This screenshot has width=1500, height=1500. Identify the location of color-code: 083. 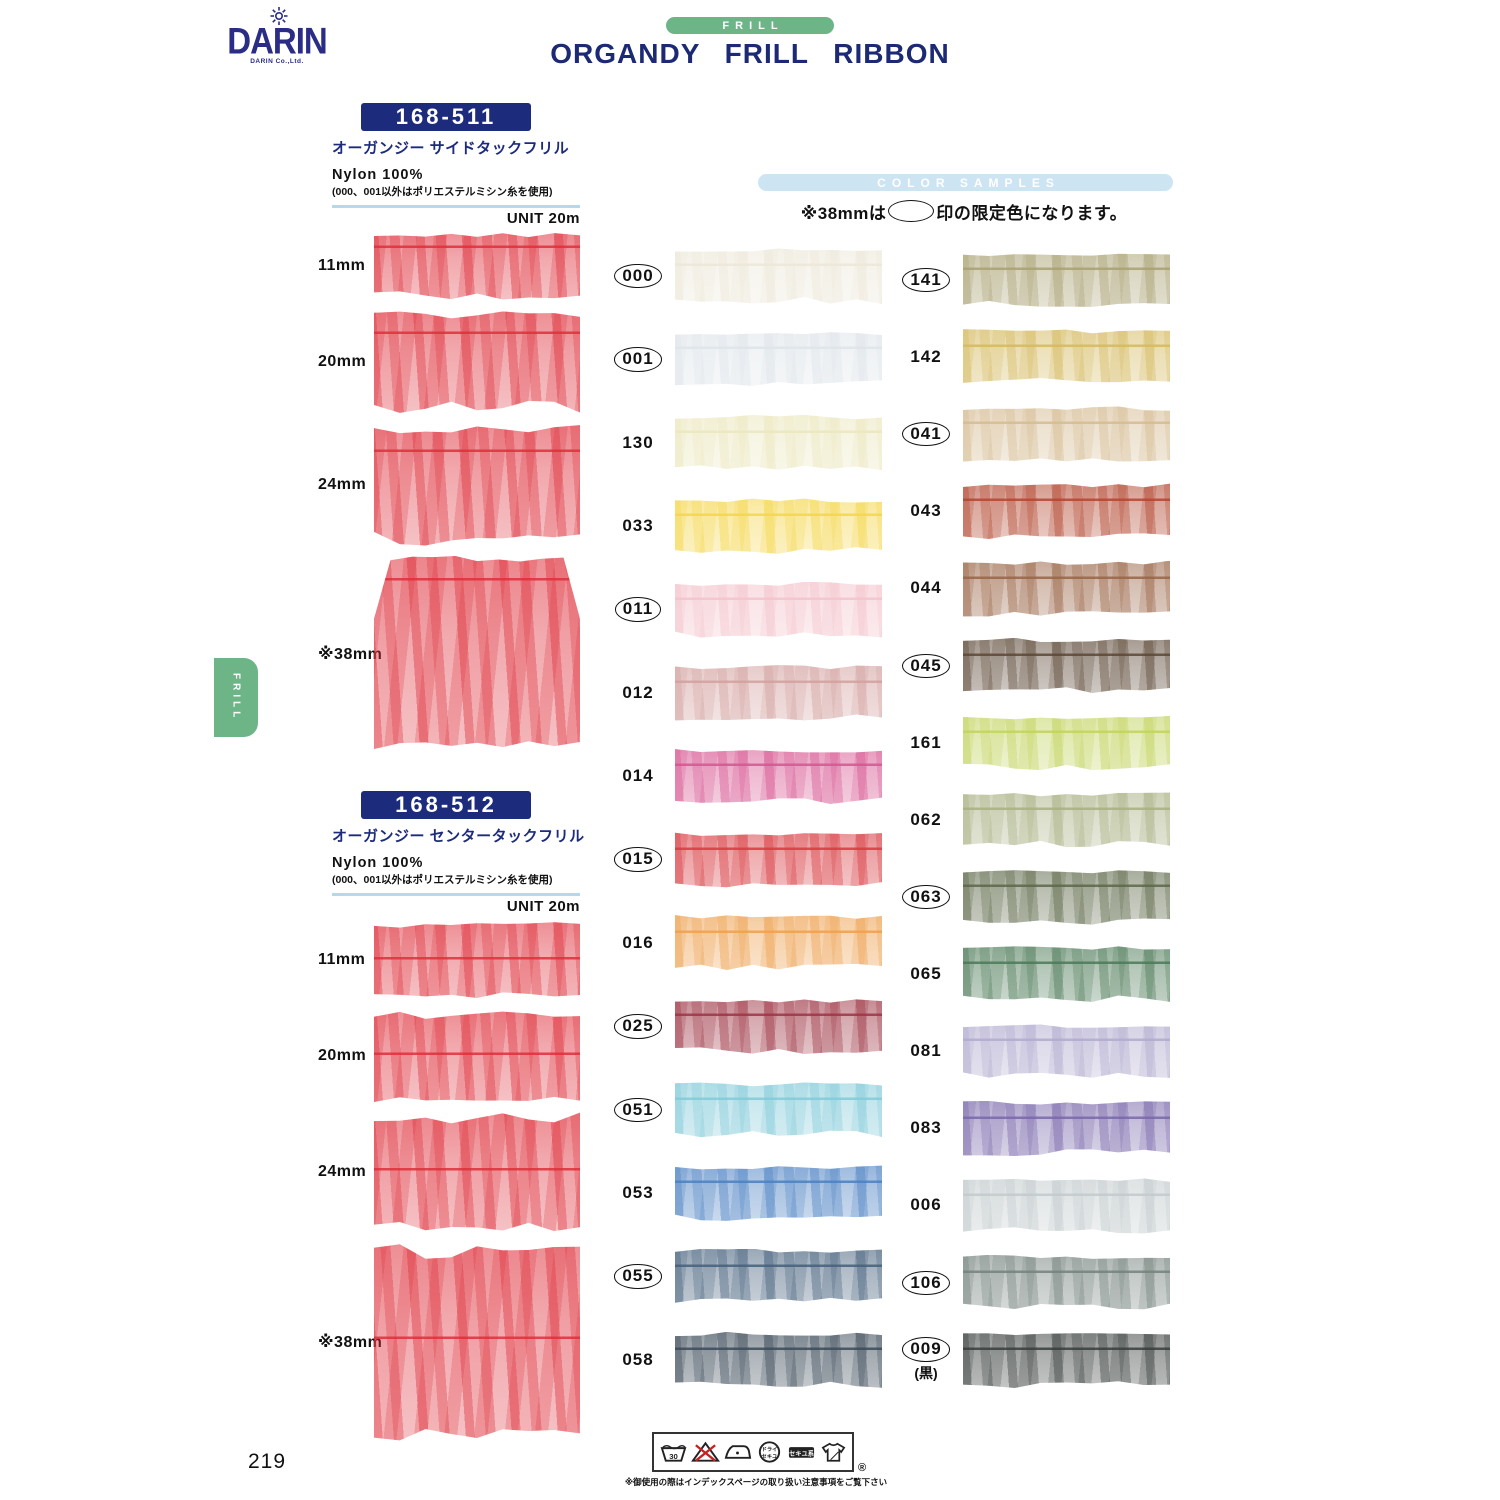
(926, 1128).